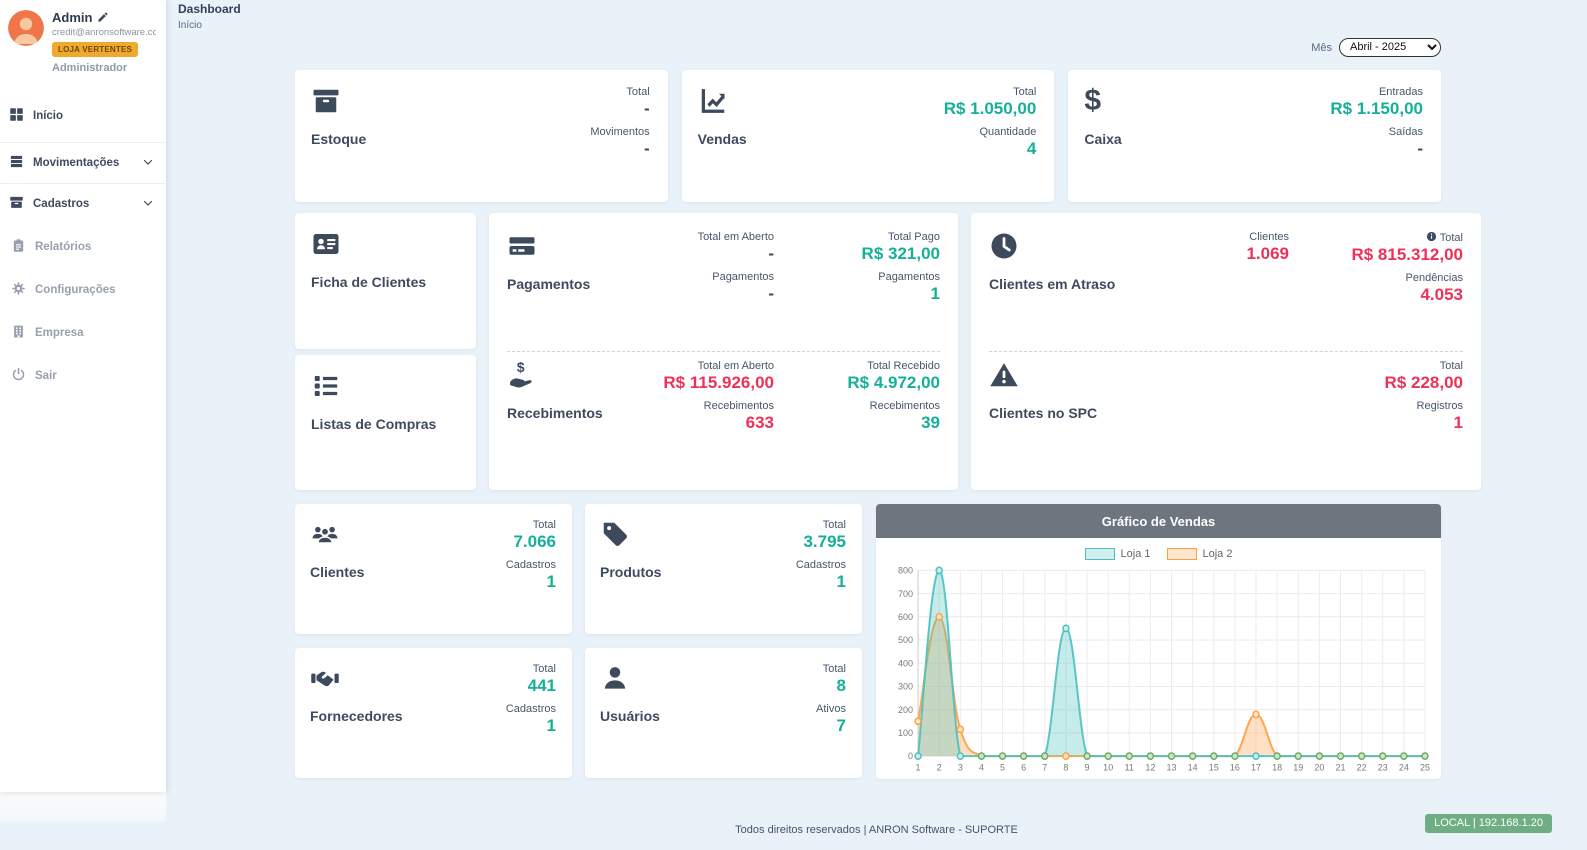 This screenshot has width=1587, height=850. Describe the element at coordinates (1217, 554) in the screenshot. I see `legend-label: Loja 2` at that location.